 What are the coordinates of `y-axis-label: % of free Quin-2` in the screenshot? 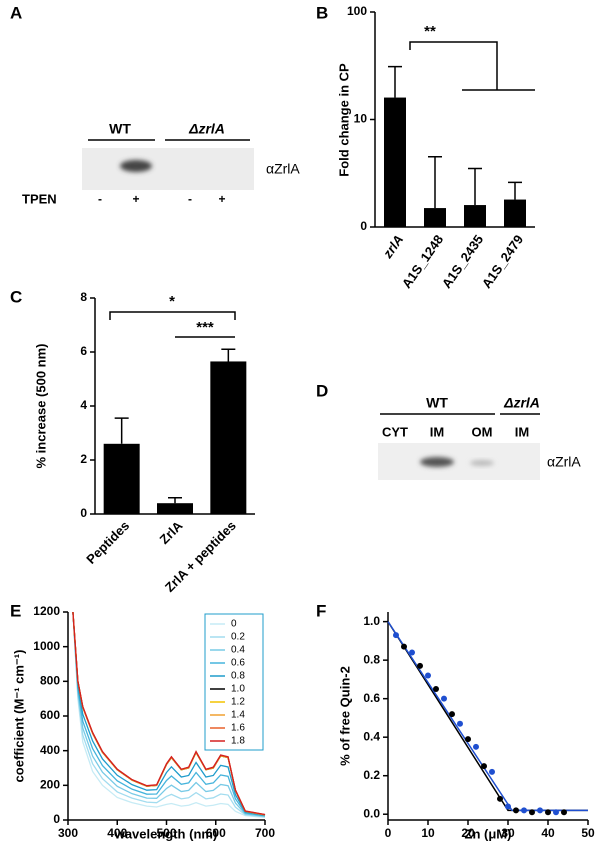 It's located at (344, 716).